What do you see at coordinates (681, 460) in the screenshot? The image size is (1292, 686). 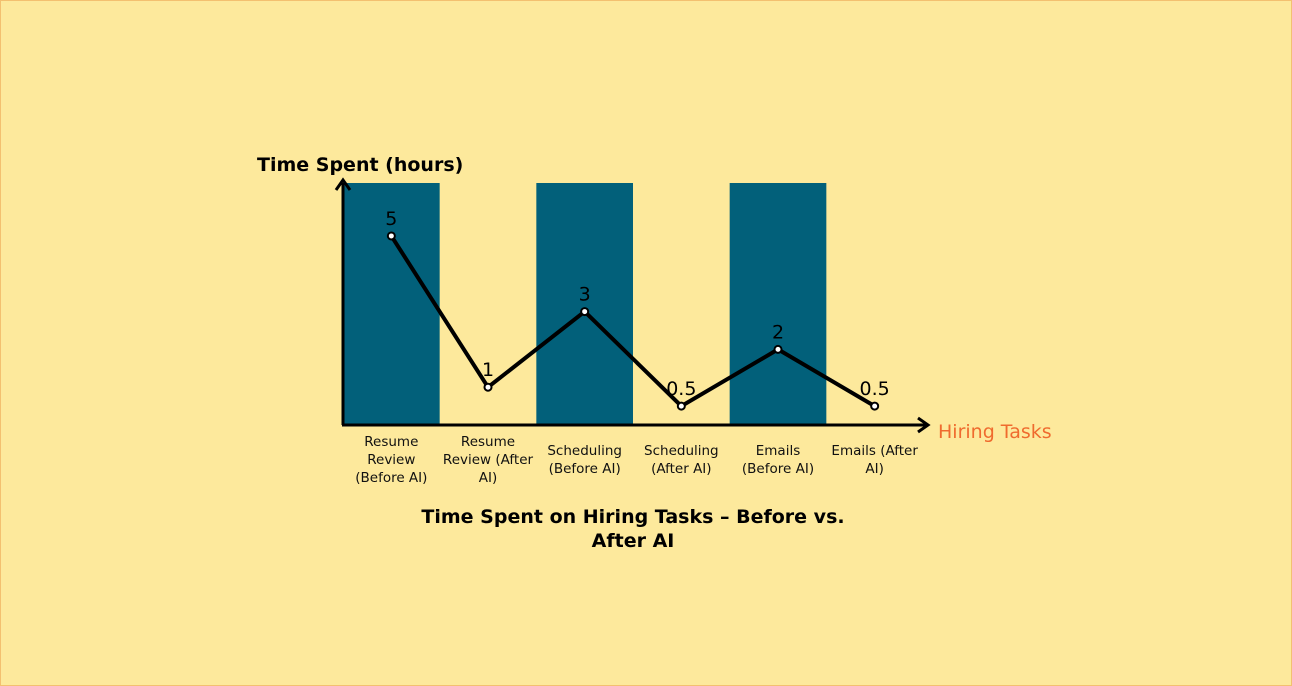 I see `x-tick-label: Scheduling (After AI)` at bounding box center [681, 460].